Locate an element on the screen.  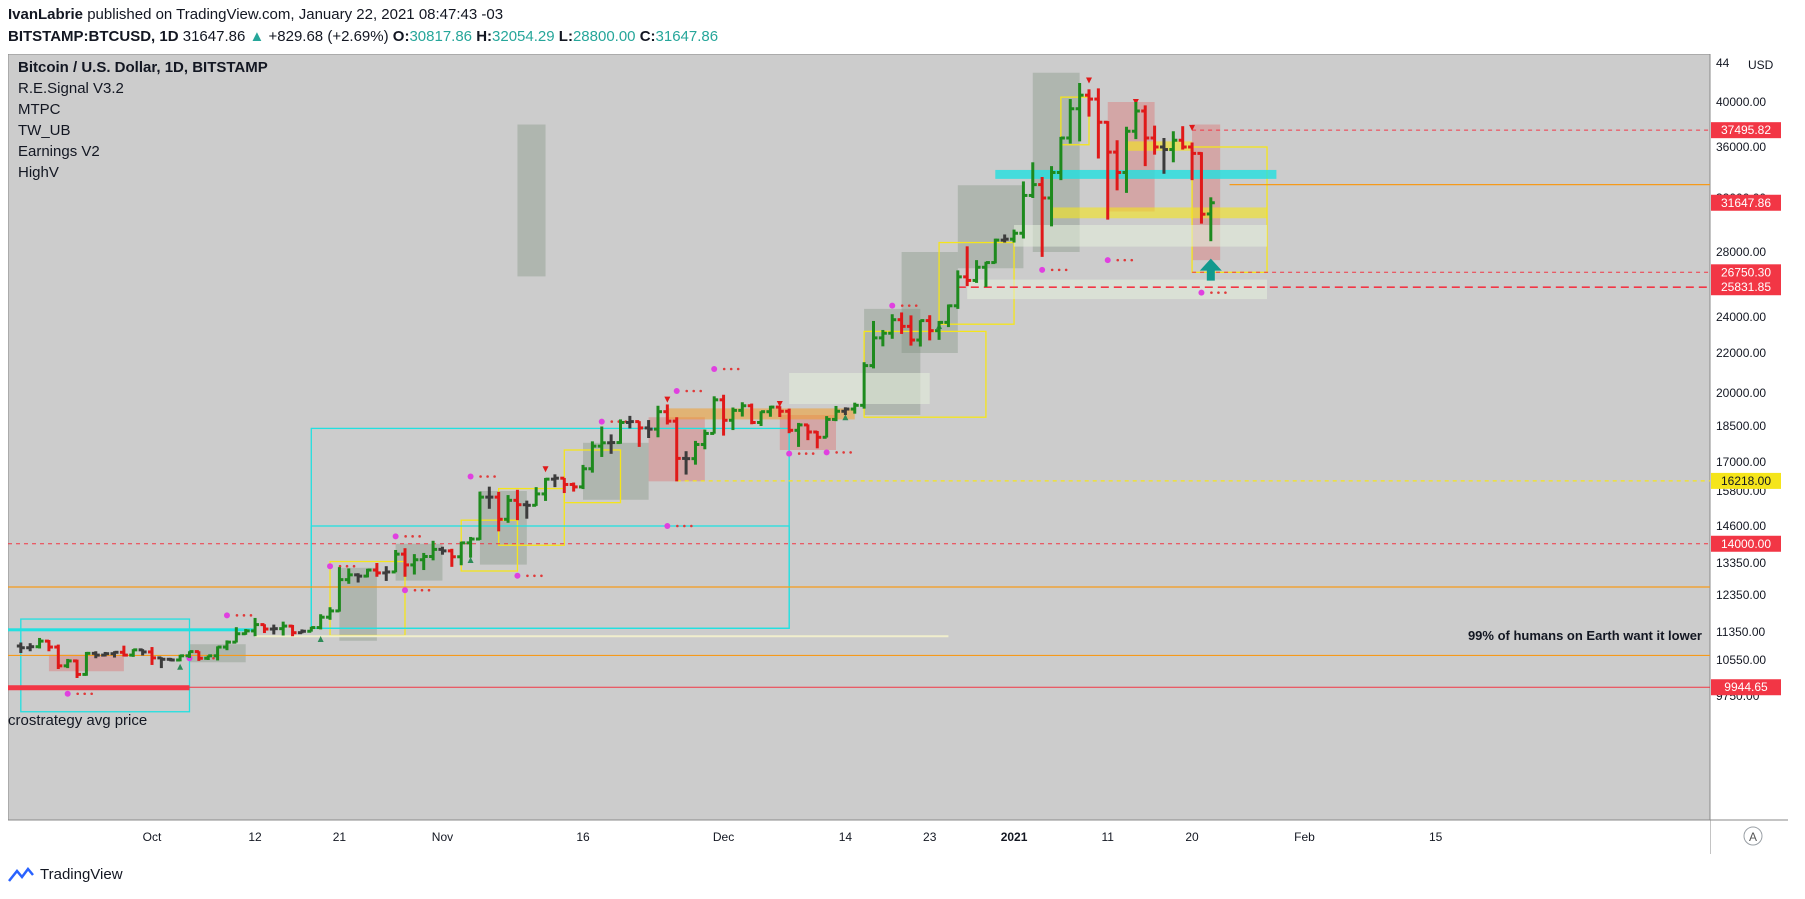
y-tick-label: 40000.00 is located at coordinates (1741, 102).